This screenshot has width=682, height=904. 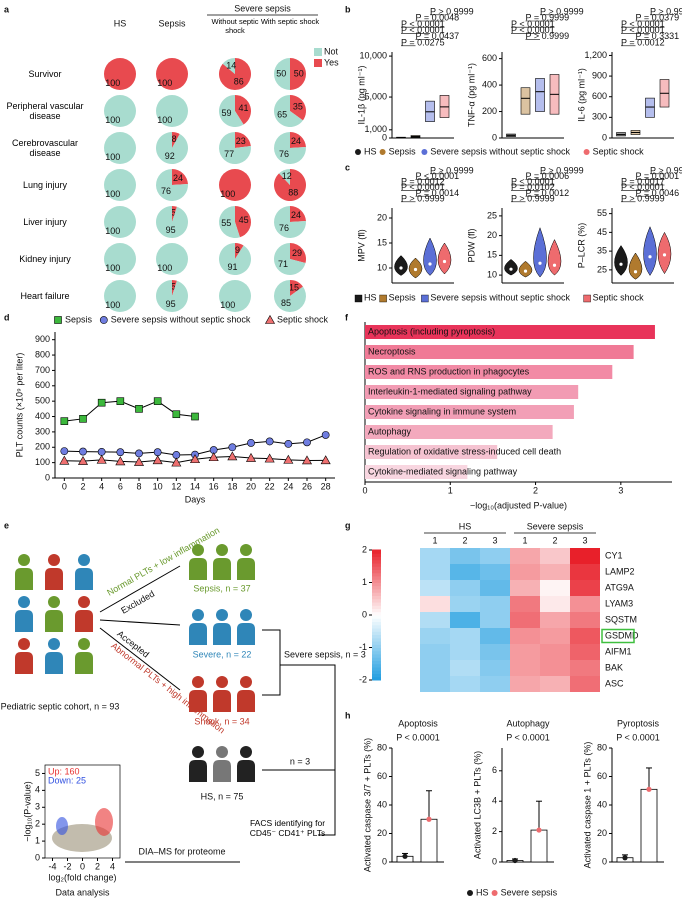 What do you see at coordinates (173, 287) in the screenshot?
I see `pie-label: 5` at bounding box center [173, 287].